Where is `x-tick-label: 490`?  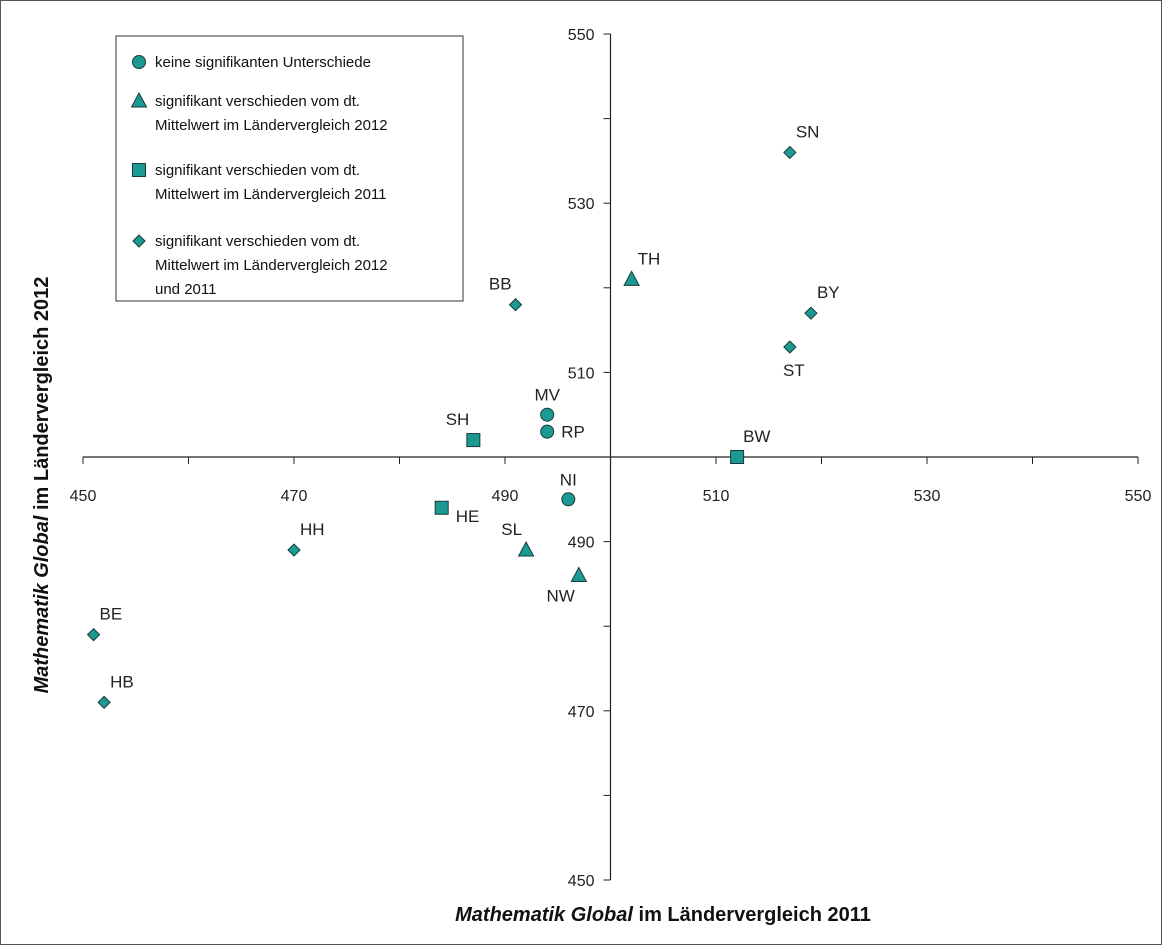
x-tick-label: 490 is located at coordinates (505, 496).